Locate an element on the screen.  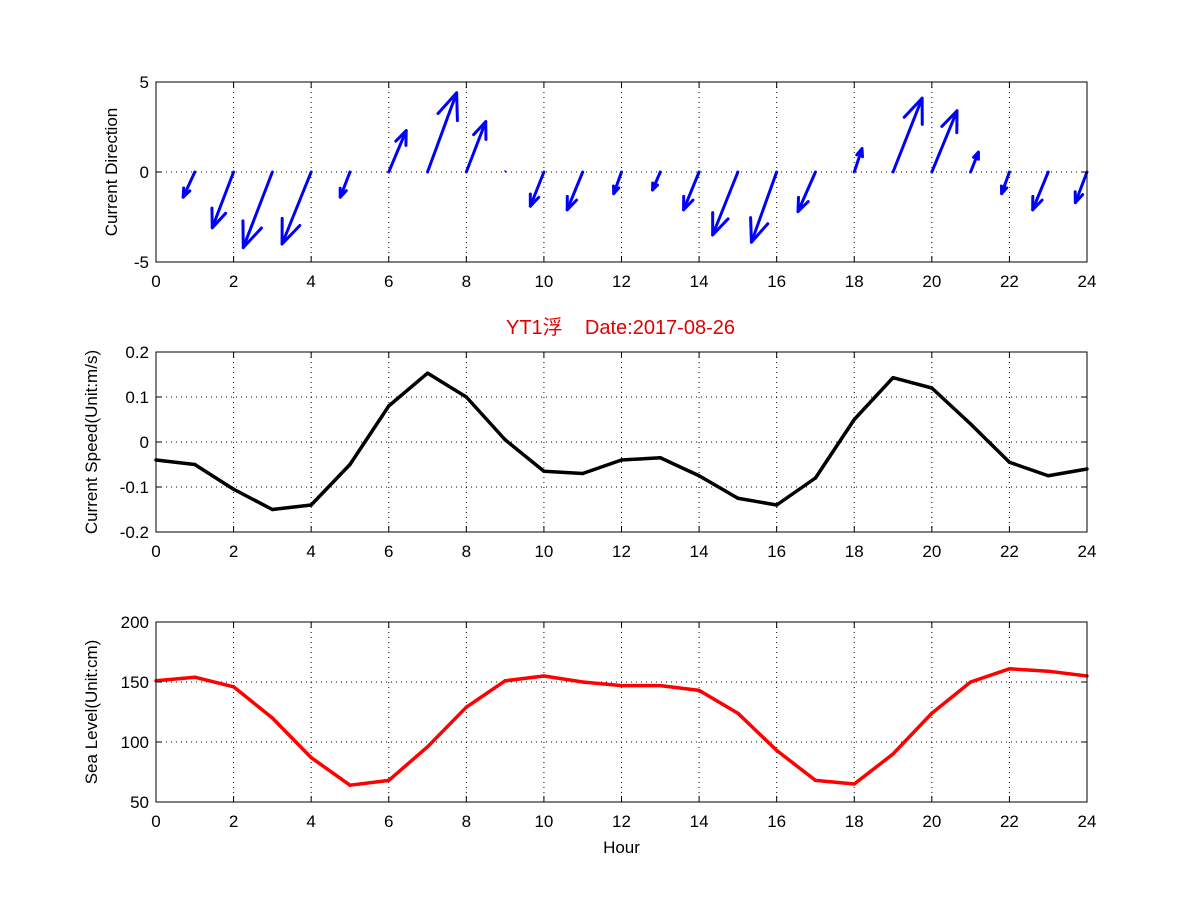
x-axis-label: Hour is located at coordinates (621, 847).